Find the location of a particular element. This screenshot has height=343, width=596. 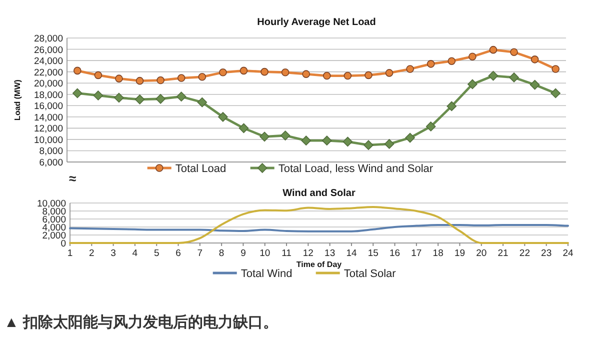

y-tick-label: 16,000 is located at coordinates (48, 106).